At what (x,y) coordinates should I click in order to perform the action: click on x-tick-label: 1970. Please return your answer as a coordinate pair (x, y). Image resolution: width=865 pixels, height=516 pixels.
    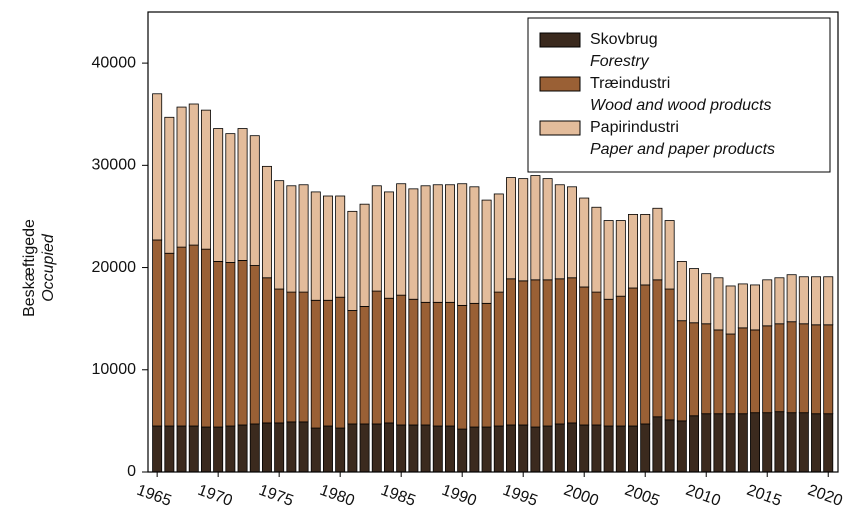
    Looking at the image, I should click on (214, 496).